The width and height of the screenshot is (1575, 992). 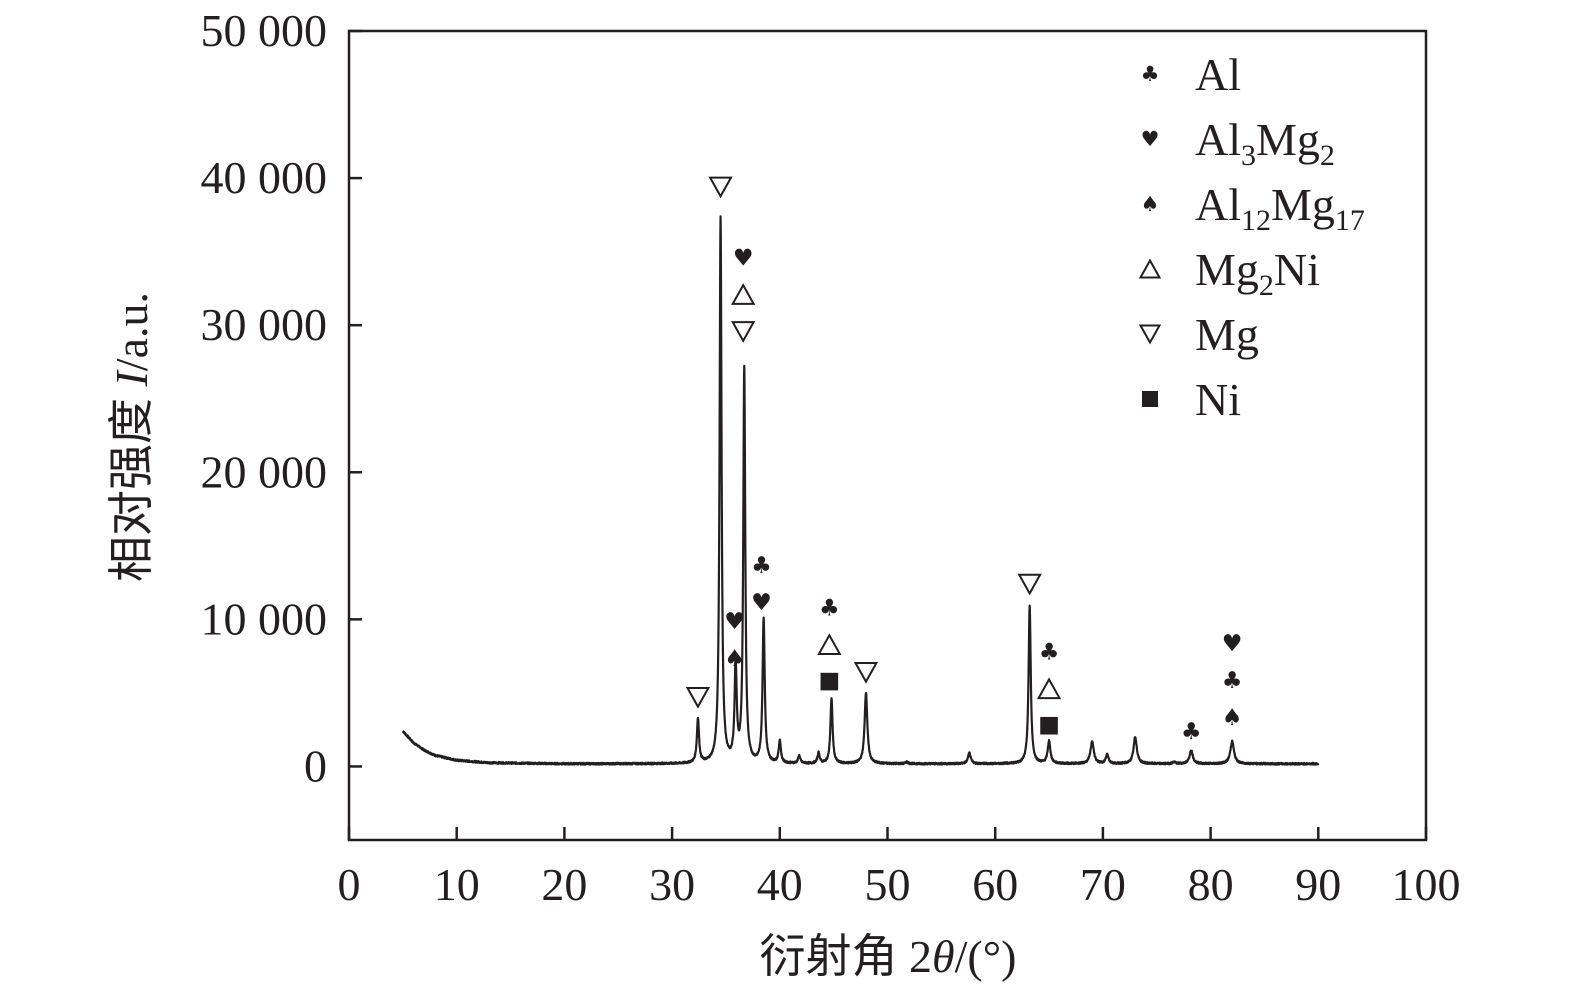 What do you see at coordinates (1218, 74) in the screenshot?
I see `legend-label: Al` at bounding box center [1218, 74].